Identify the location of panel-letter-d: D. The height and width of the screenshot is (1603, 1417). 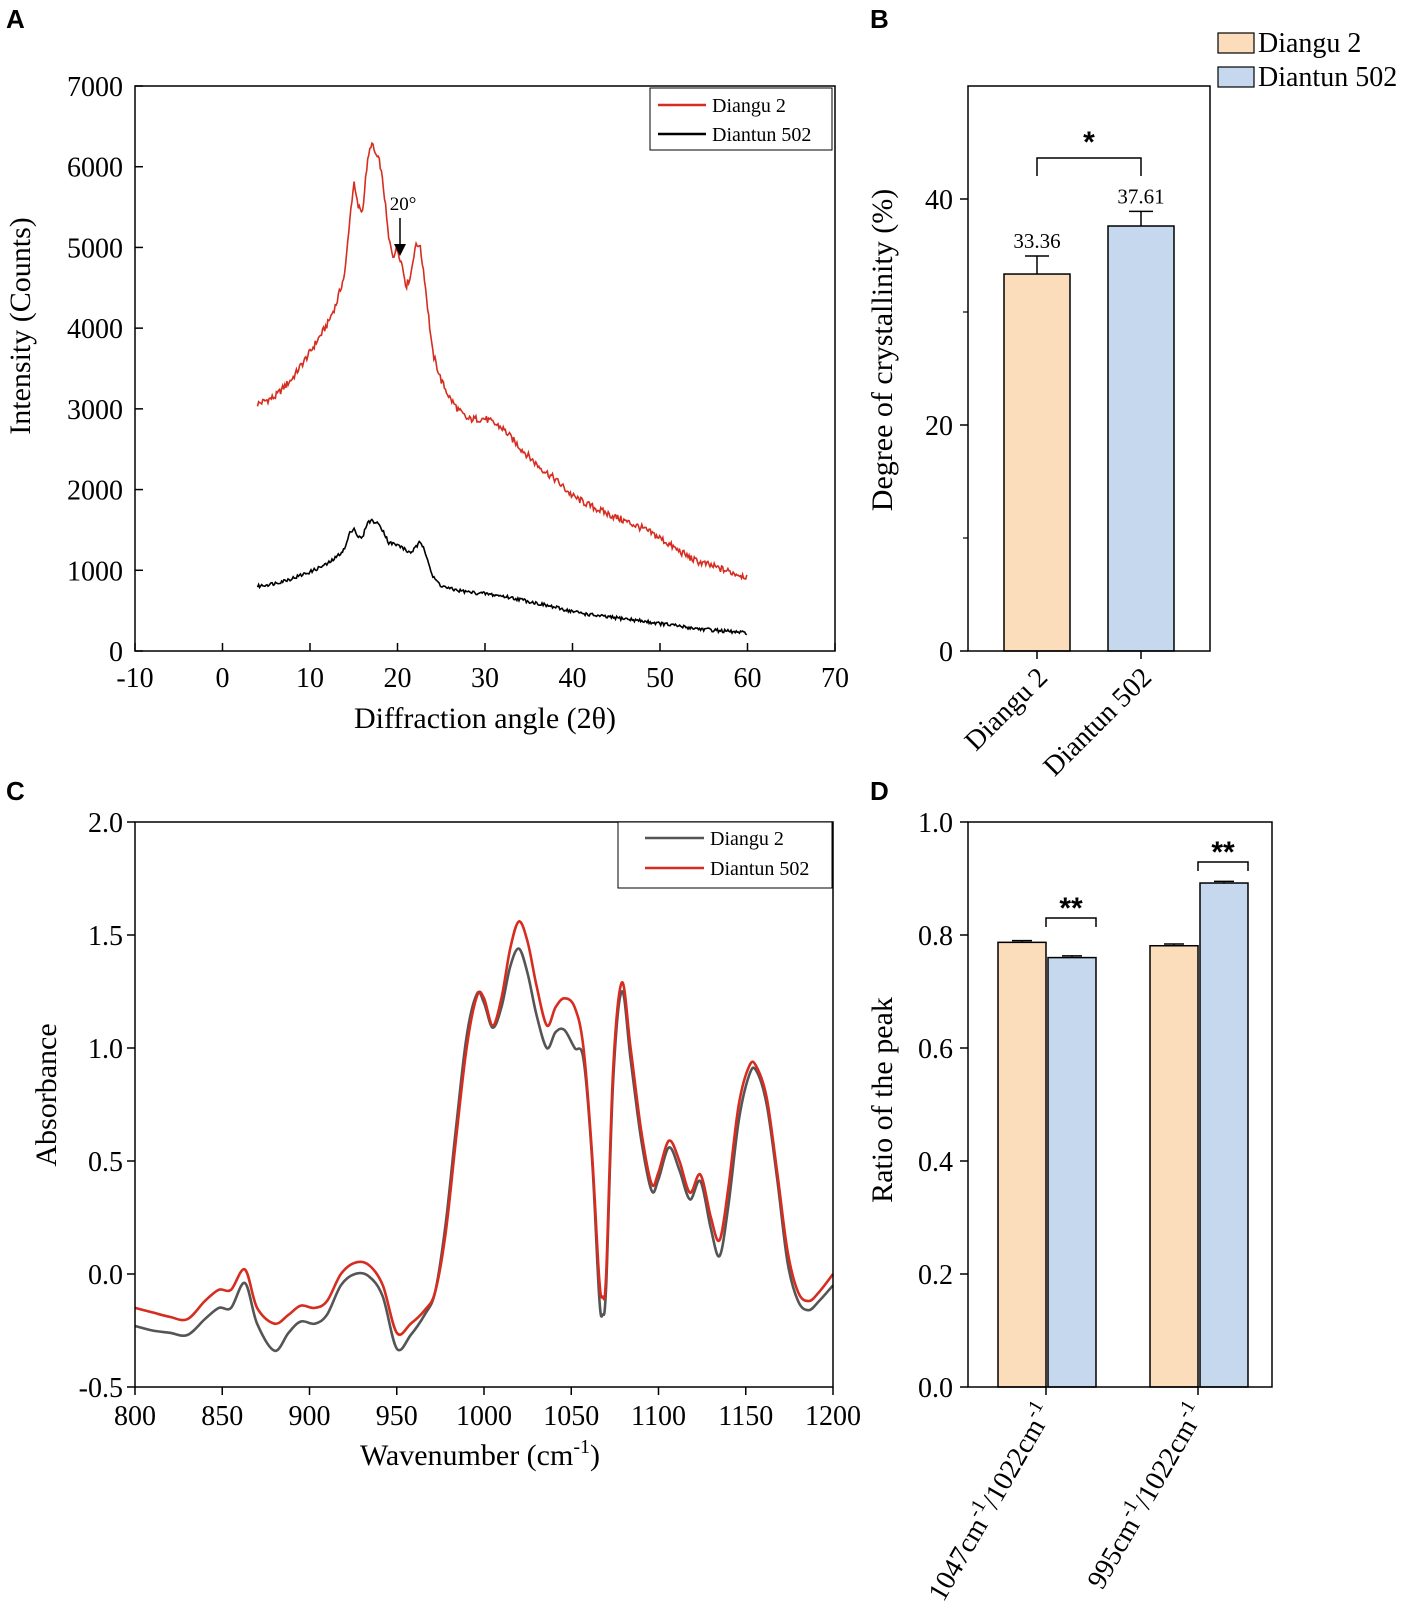
(879, 791).